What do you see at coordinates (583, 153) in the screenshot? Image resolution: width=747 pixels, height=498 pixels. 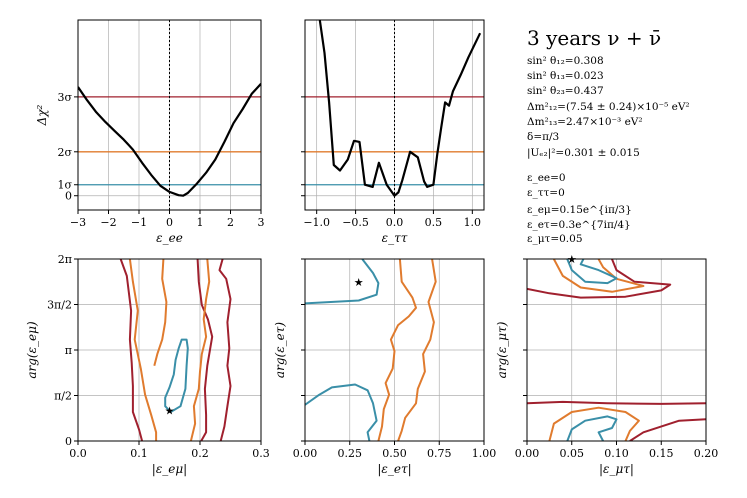 I see `param-line: |Uₑ₂|²=0.301 ± 0.015` at bounding box center [583, 153].